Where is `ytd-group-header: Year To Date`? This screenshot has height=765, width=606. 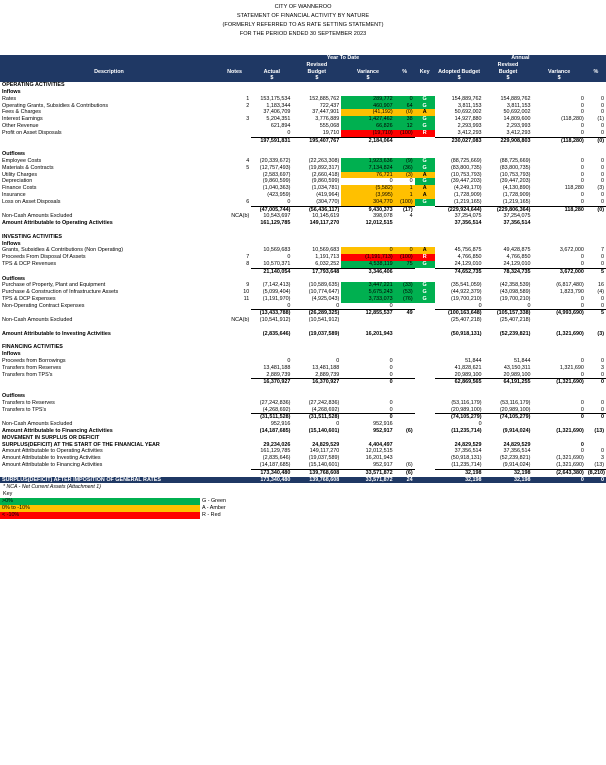
ytd-group-header: Year To Date is located at coordinates (343, 58).